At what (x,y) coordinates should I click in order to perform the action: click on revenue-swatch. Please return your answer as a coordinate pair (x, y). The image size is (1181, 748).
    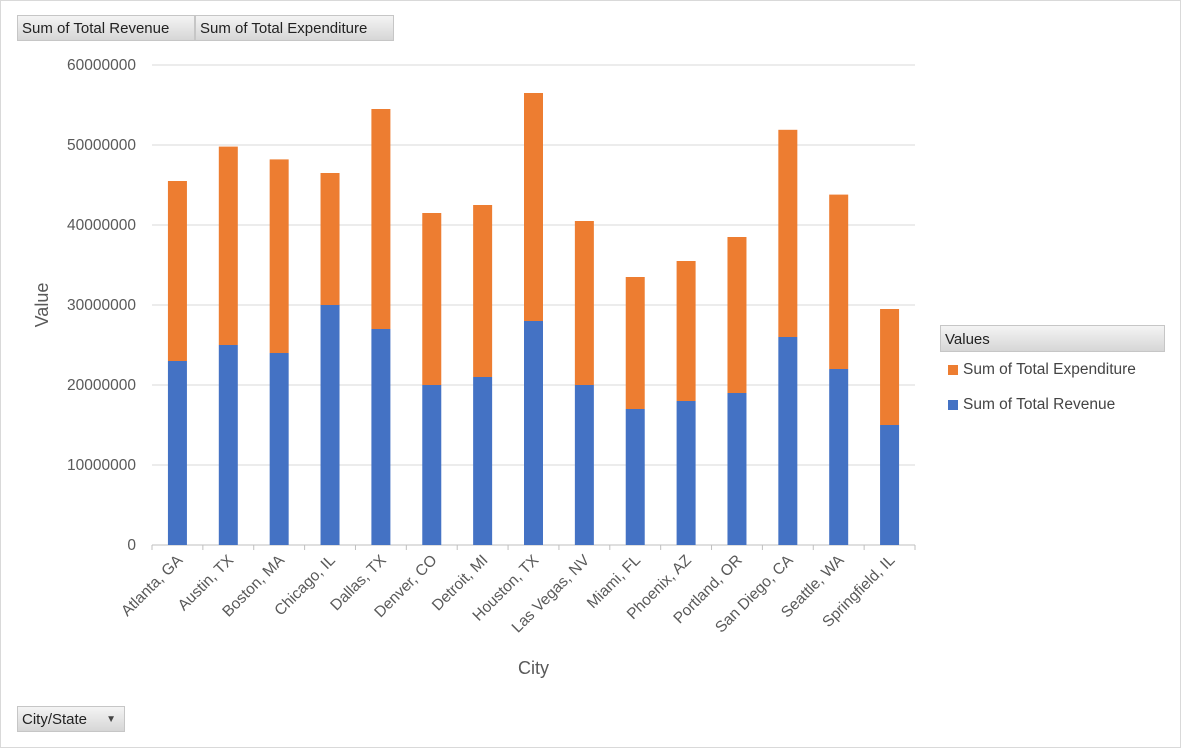
    Looking at the image, I should click on (953, 405).